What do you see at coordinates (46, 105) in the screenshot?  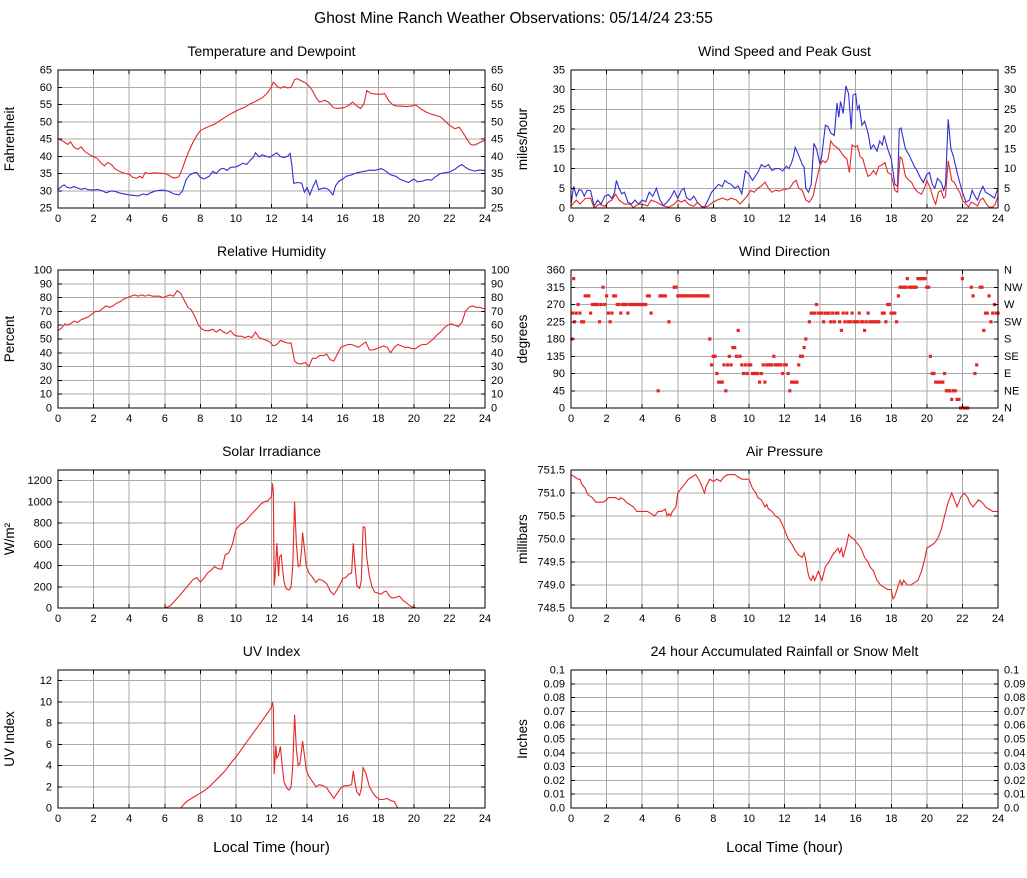 I see `y-tick-label: 55` at bounding box center [46, 105].